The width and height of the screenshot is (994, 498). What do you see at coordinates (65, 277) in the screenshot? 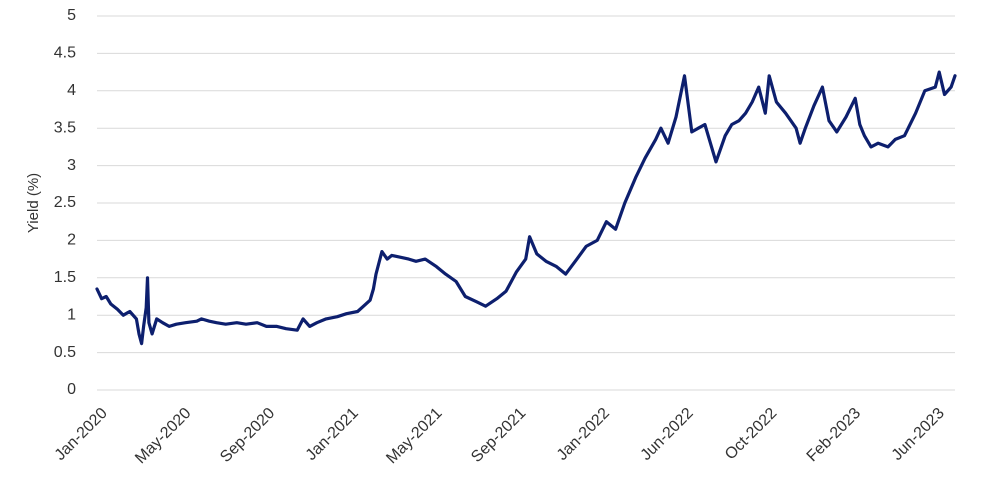
I see `y-tick-label: 1.5` at bounding box center [65, 277].